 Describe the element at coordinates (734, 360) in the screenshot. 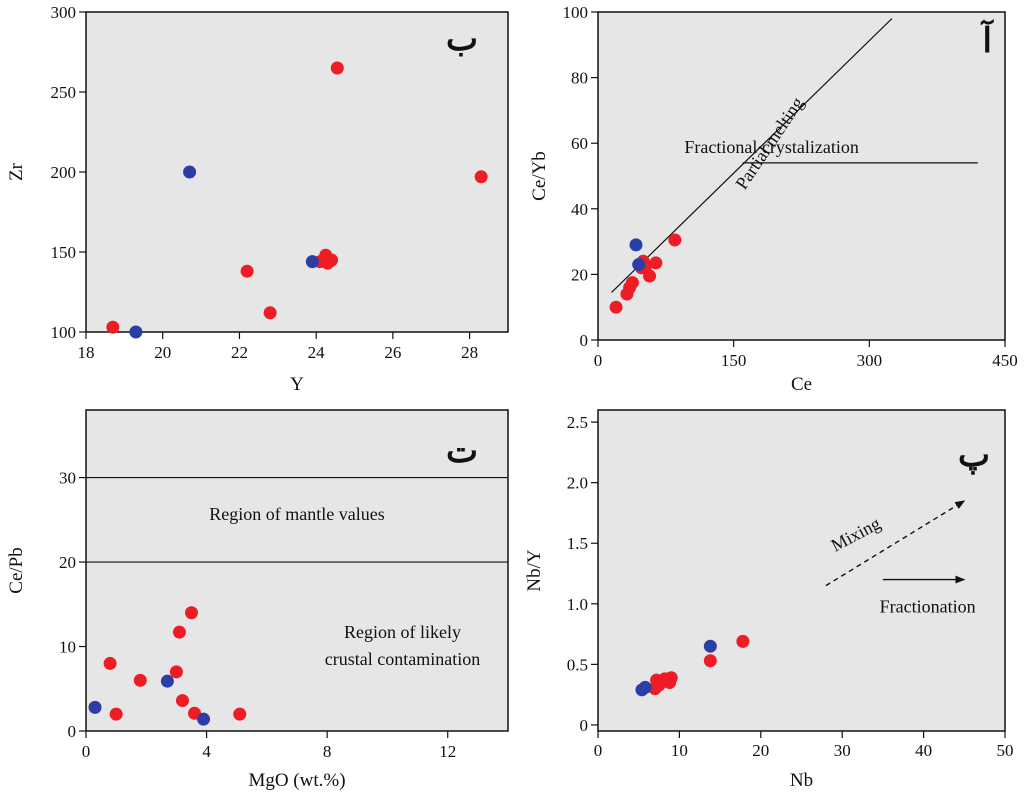

I see `x-tick-label: 150` at that location.